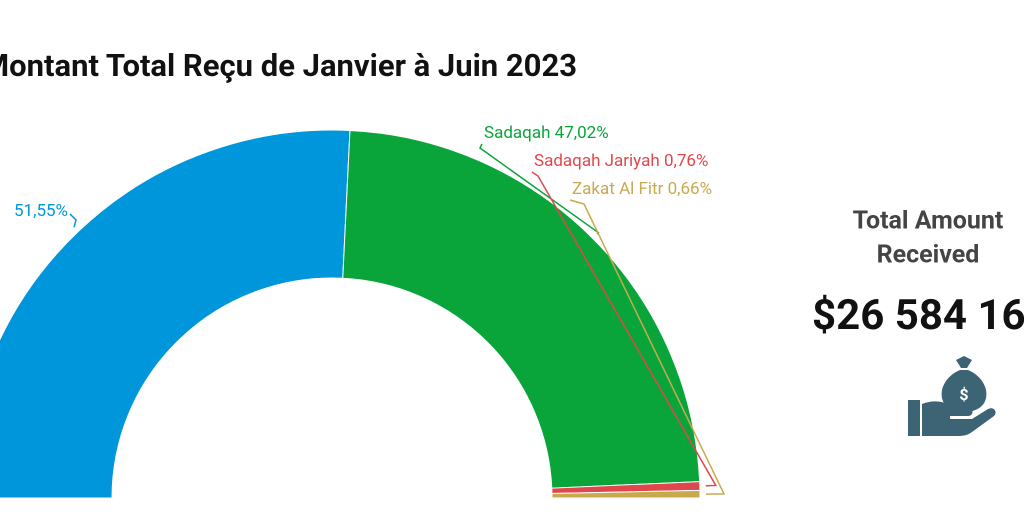 The image size is (1024, 516). What do you see at coordinates (928, 255) in the screenshot?
I see `summary-label: Received` at bounding box center [928, 255].